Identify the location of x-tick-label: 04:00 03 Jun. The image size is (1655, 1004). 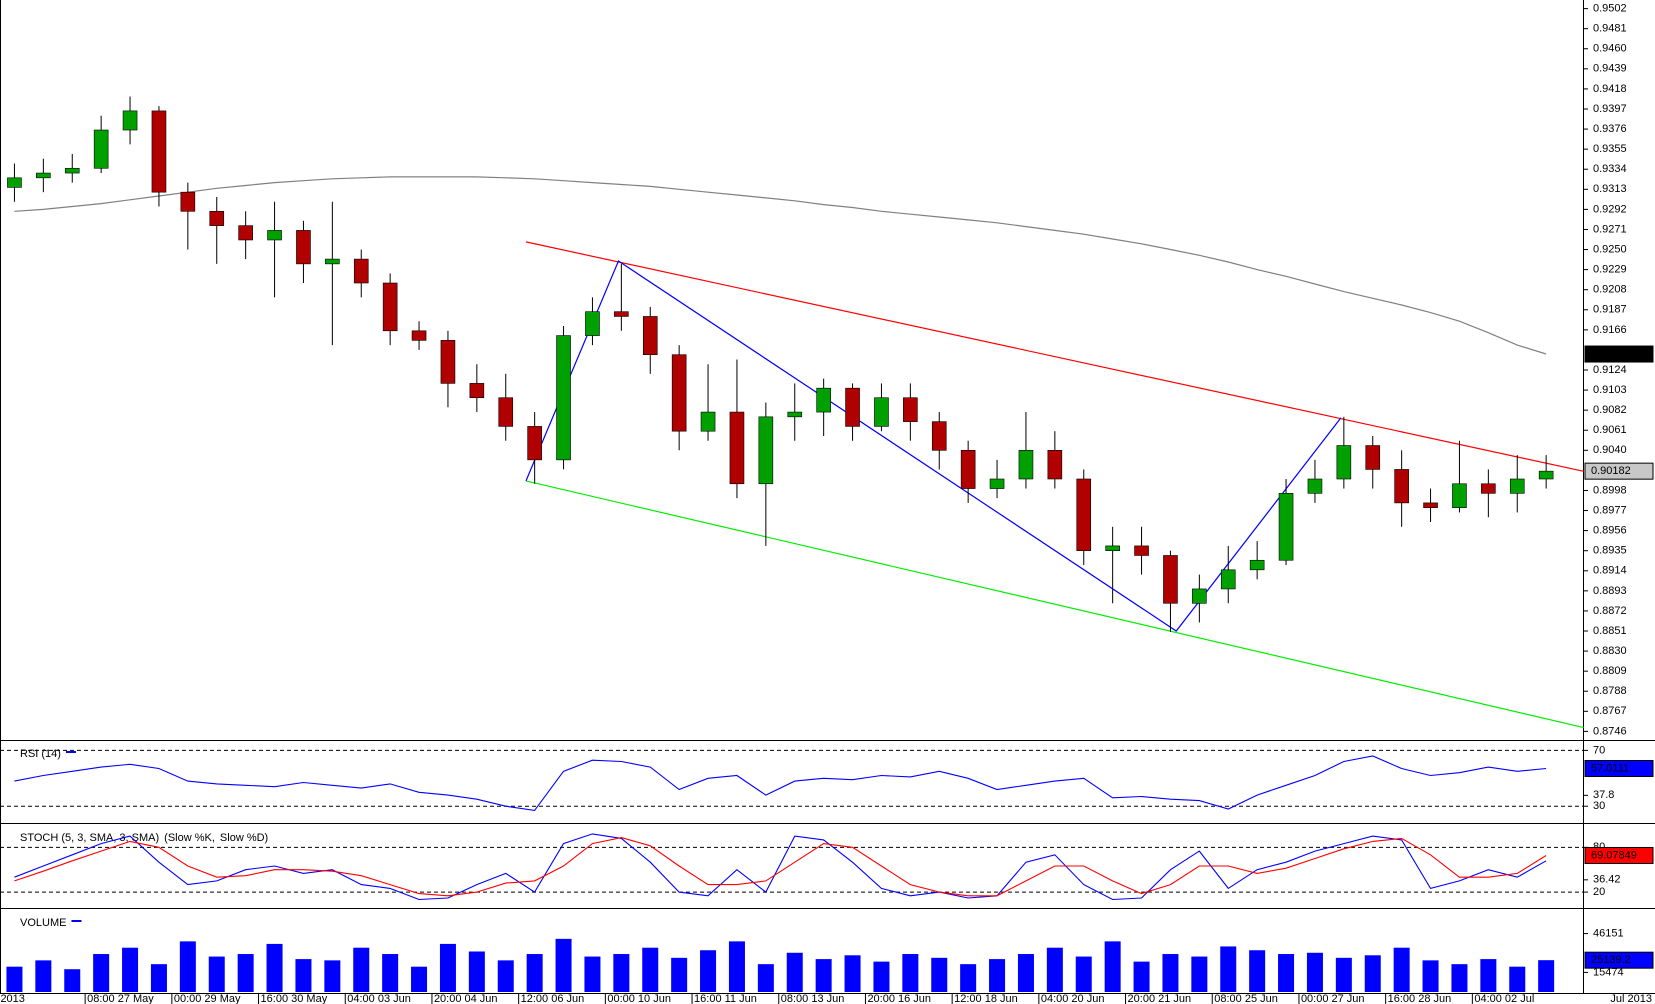
(379, 998).